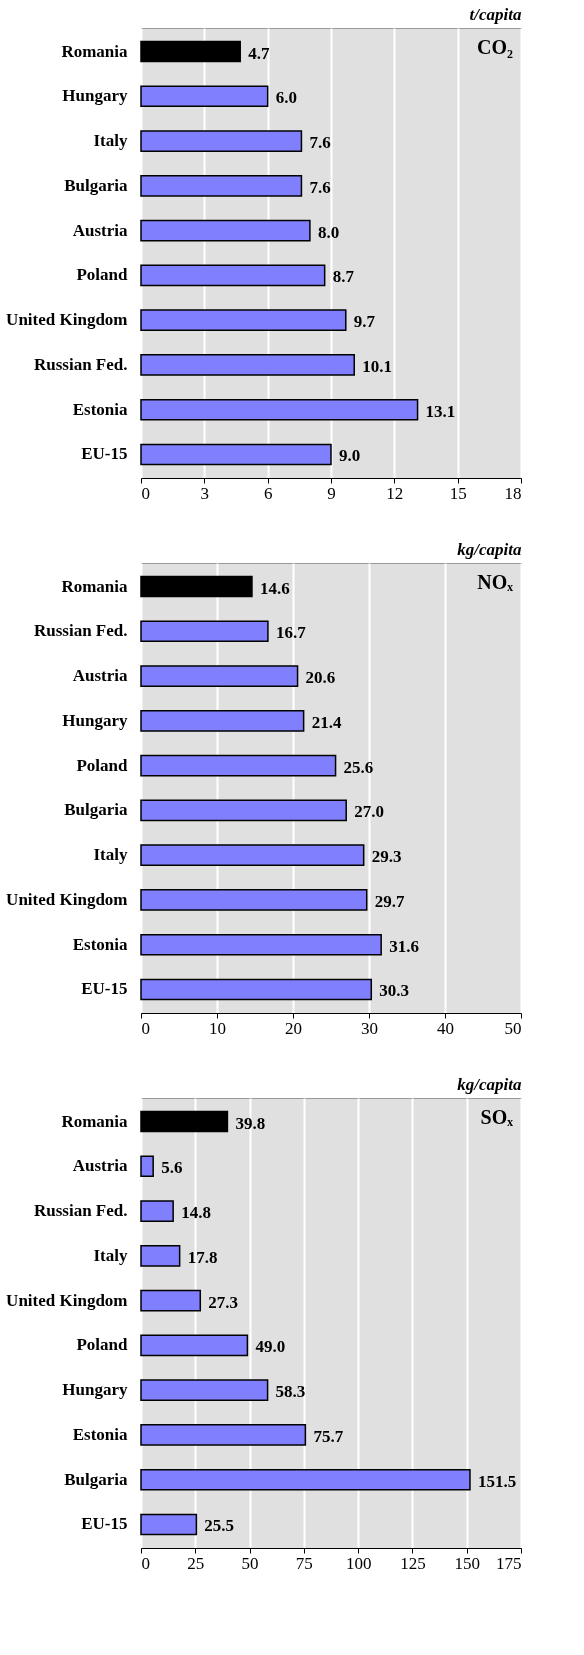 This screenshot has height=1655, width=584. What do you see at coordinates (395, 493) in the screenshot?
I see `x-tick-label: 12` at bounding box center [395, 493].